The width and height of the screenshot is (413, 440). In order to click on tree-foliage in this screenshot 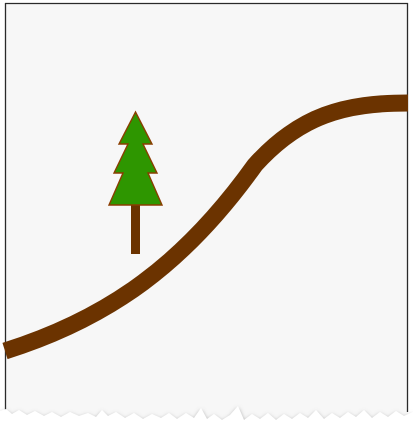, I will do `click(135, 158)`.